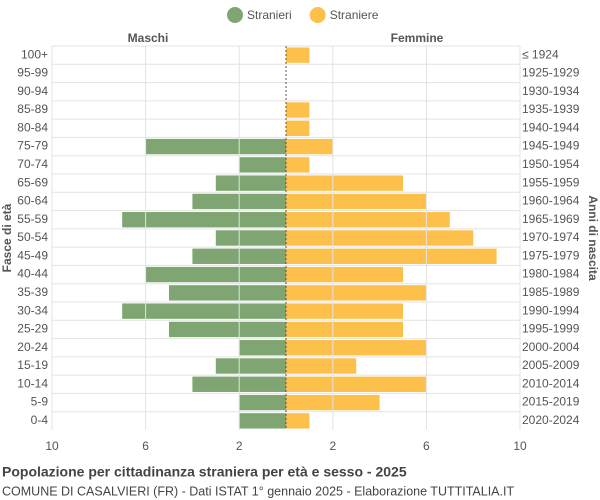  What do you see at coordinates (551, 292) in the screenshot?
I see `y2-tick-label: 1985-1989` at bounding box center [551, 292].